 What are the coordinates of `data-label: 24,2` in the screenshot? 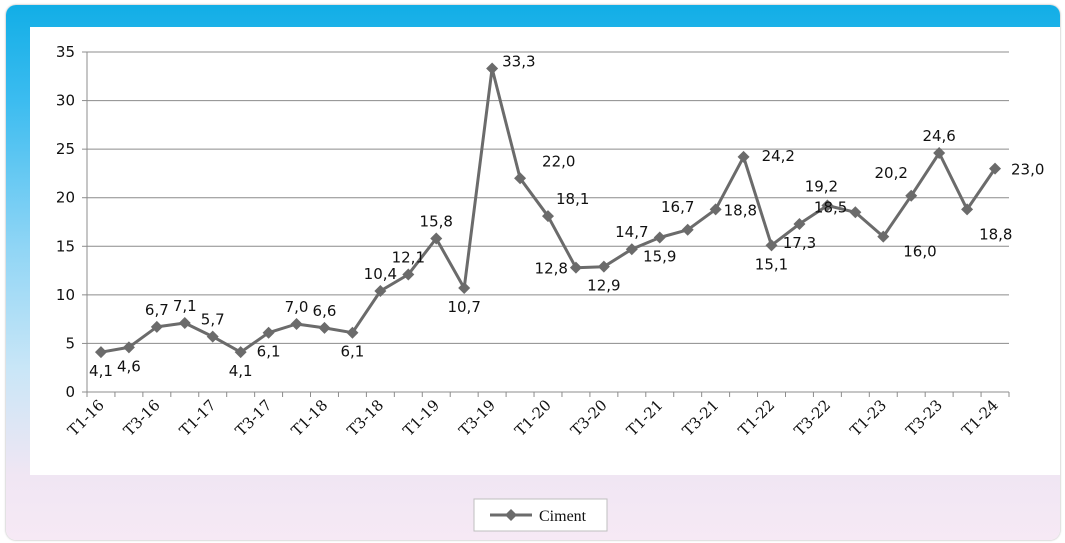 It's located at (778, 156).